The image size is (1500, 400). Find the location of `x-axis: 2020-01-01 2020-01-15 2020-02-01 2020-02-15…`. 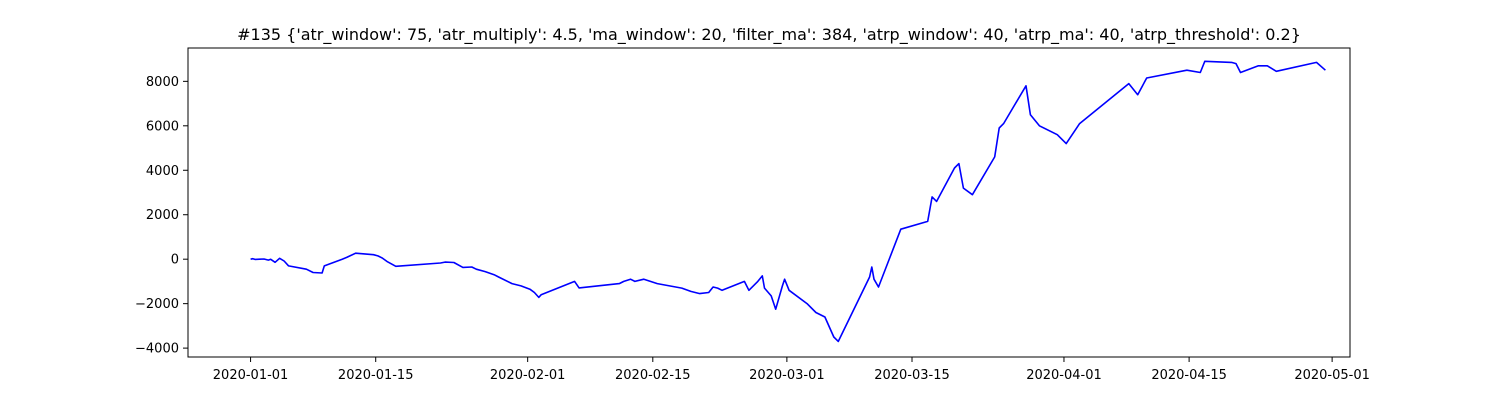

x-axis: 2020-01-01 2020-01-15 2020-02-01 2020-02-15… is located at coordinates (791, 370).